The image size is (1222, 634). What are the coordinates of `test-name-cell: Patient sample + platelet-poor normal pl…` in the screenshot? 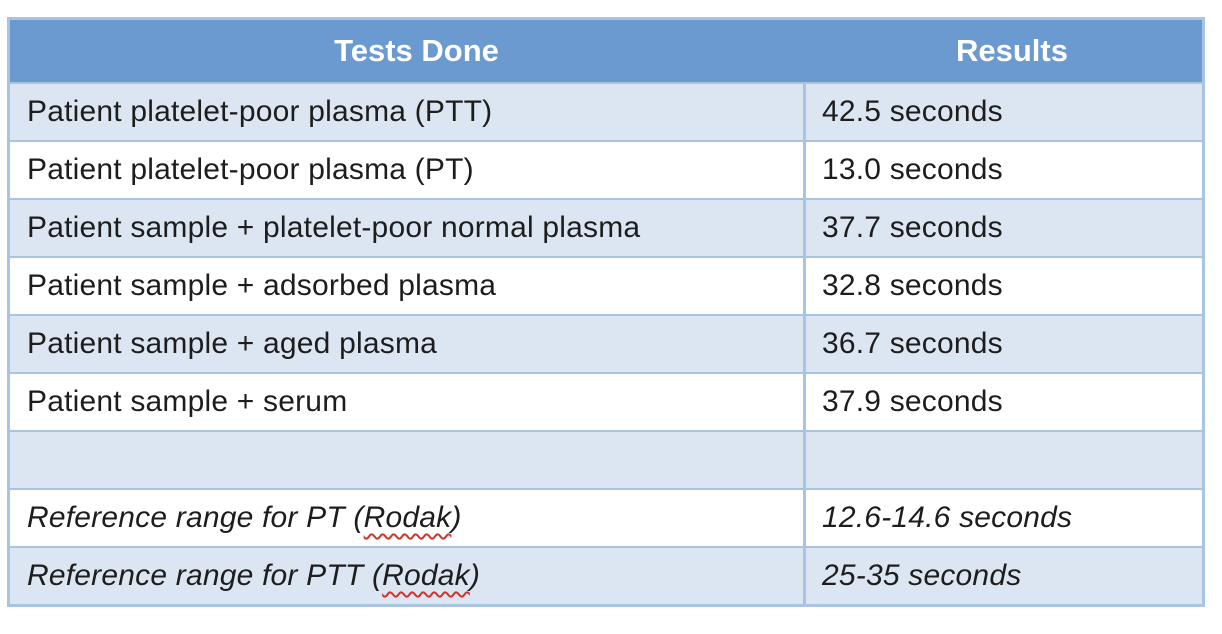 It's located at (408, 228).